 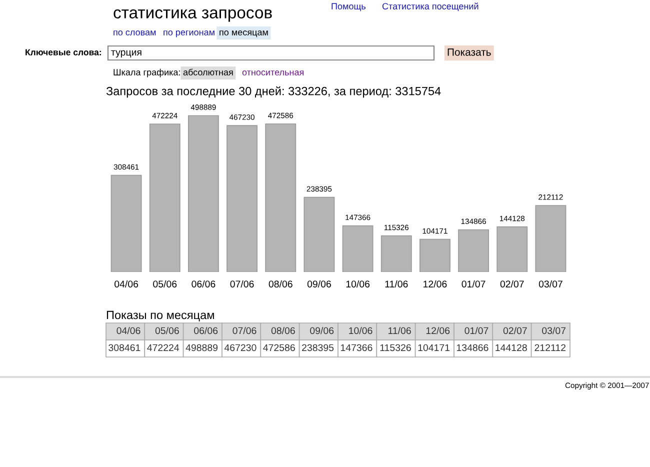 I want to click on text: Помощь, so click(x=349, y=7).